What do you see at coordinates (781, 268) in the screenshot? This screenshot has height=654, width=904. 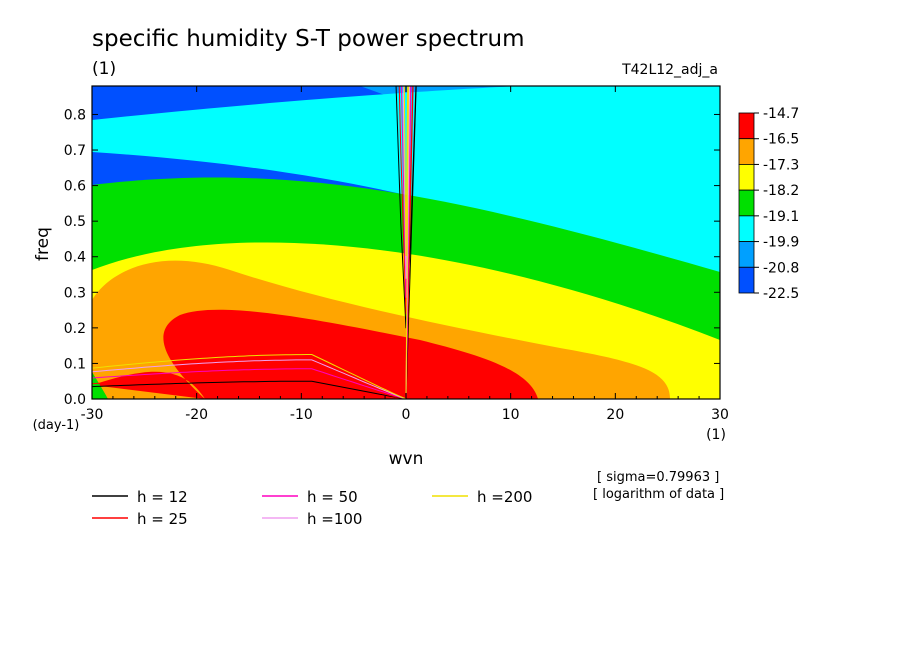 I see `colorbar-level-label: -20.8` at bounding box center [781, 268].